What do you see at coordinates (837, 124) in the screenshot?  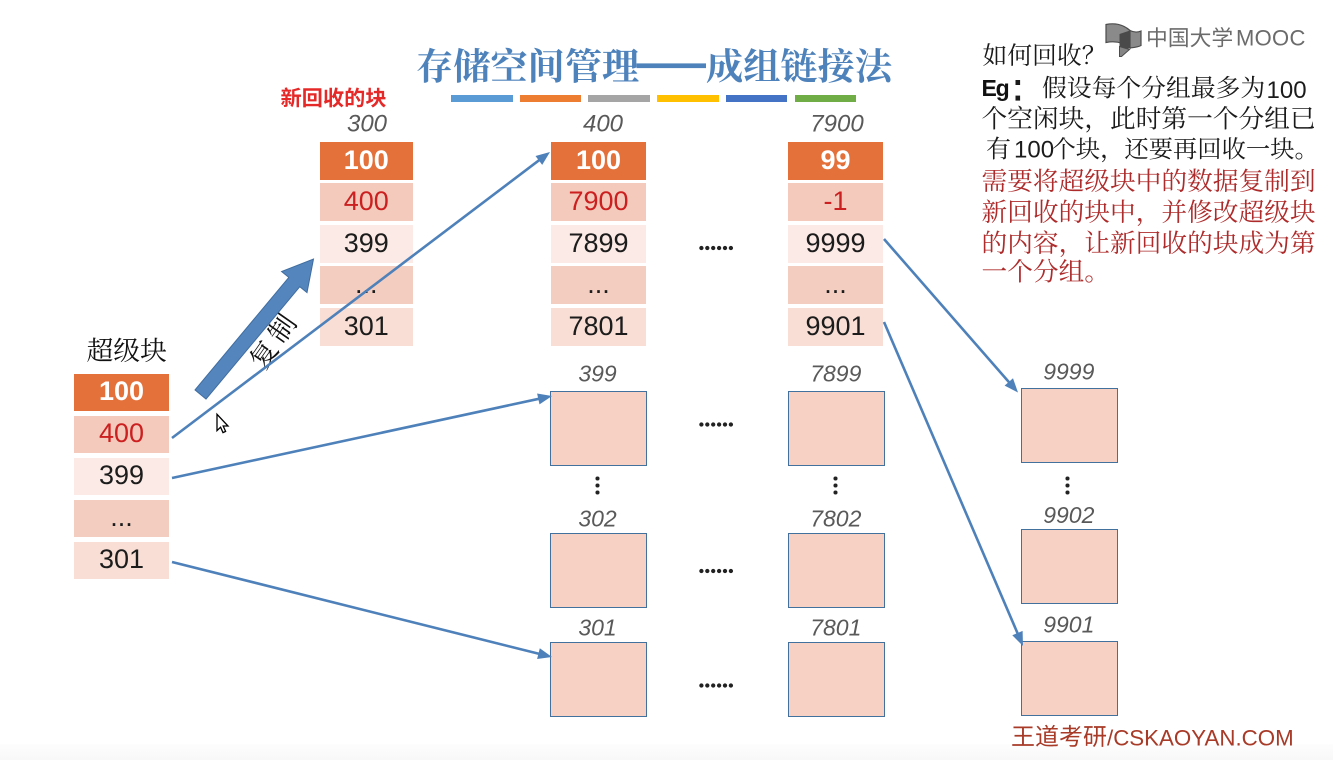 I see `svg-text: 7900` at bounding box center [837, 124].